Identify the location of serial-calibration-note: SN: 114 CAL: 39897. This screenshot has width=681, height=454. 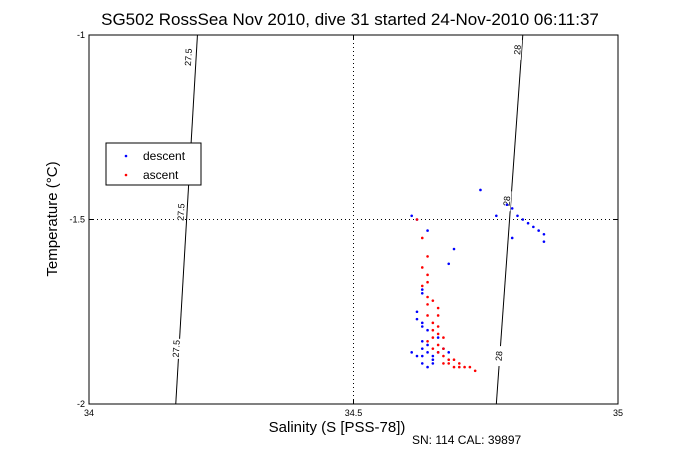
(467, 440).